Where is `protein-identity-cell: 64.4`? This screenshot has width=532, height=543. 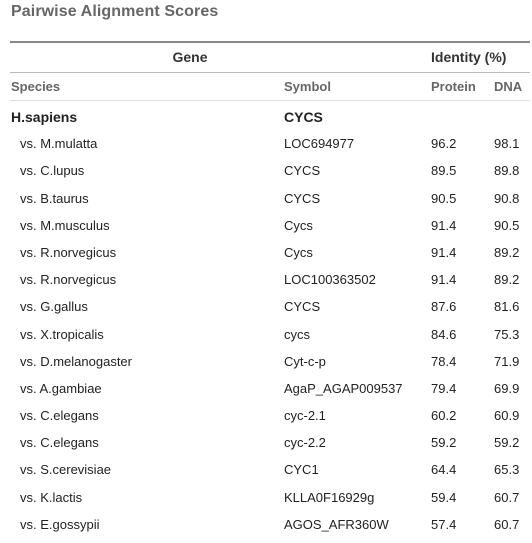 protein-identity-cell: 64.4 is located at coordinates (444, 470).